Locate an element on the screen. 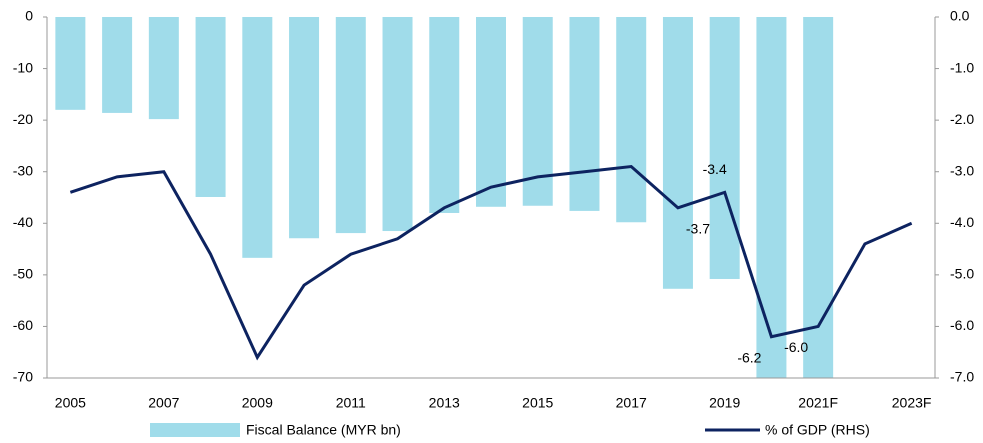  y2-tick-label: -2.0 is located at coordinates (962, 119).